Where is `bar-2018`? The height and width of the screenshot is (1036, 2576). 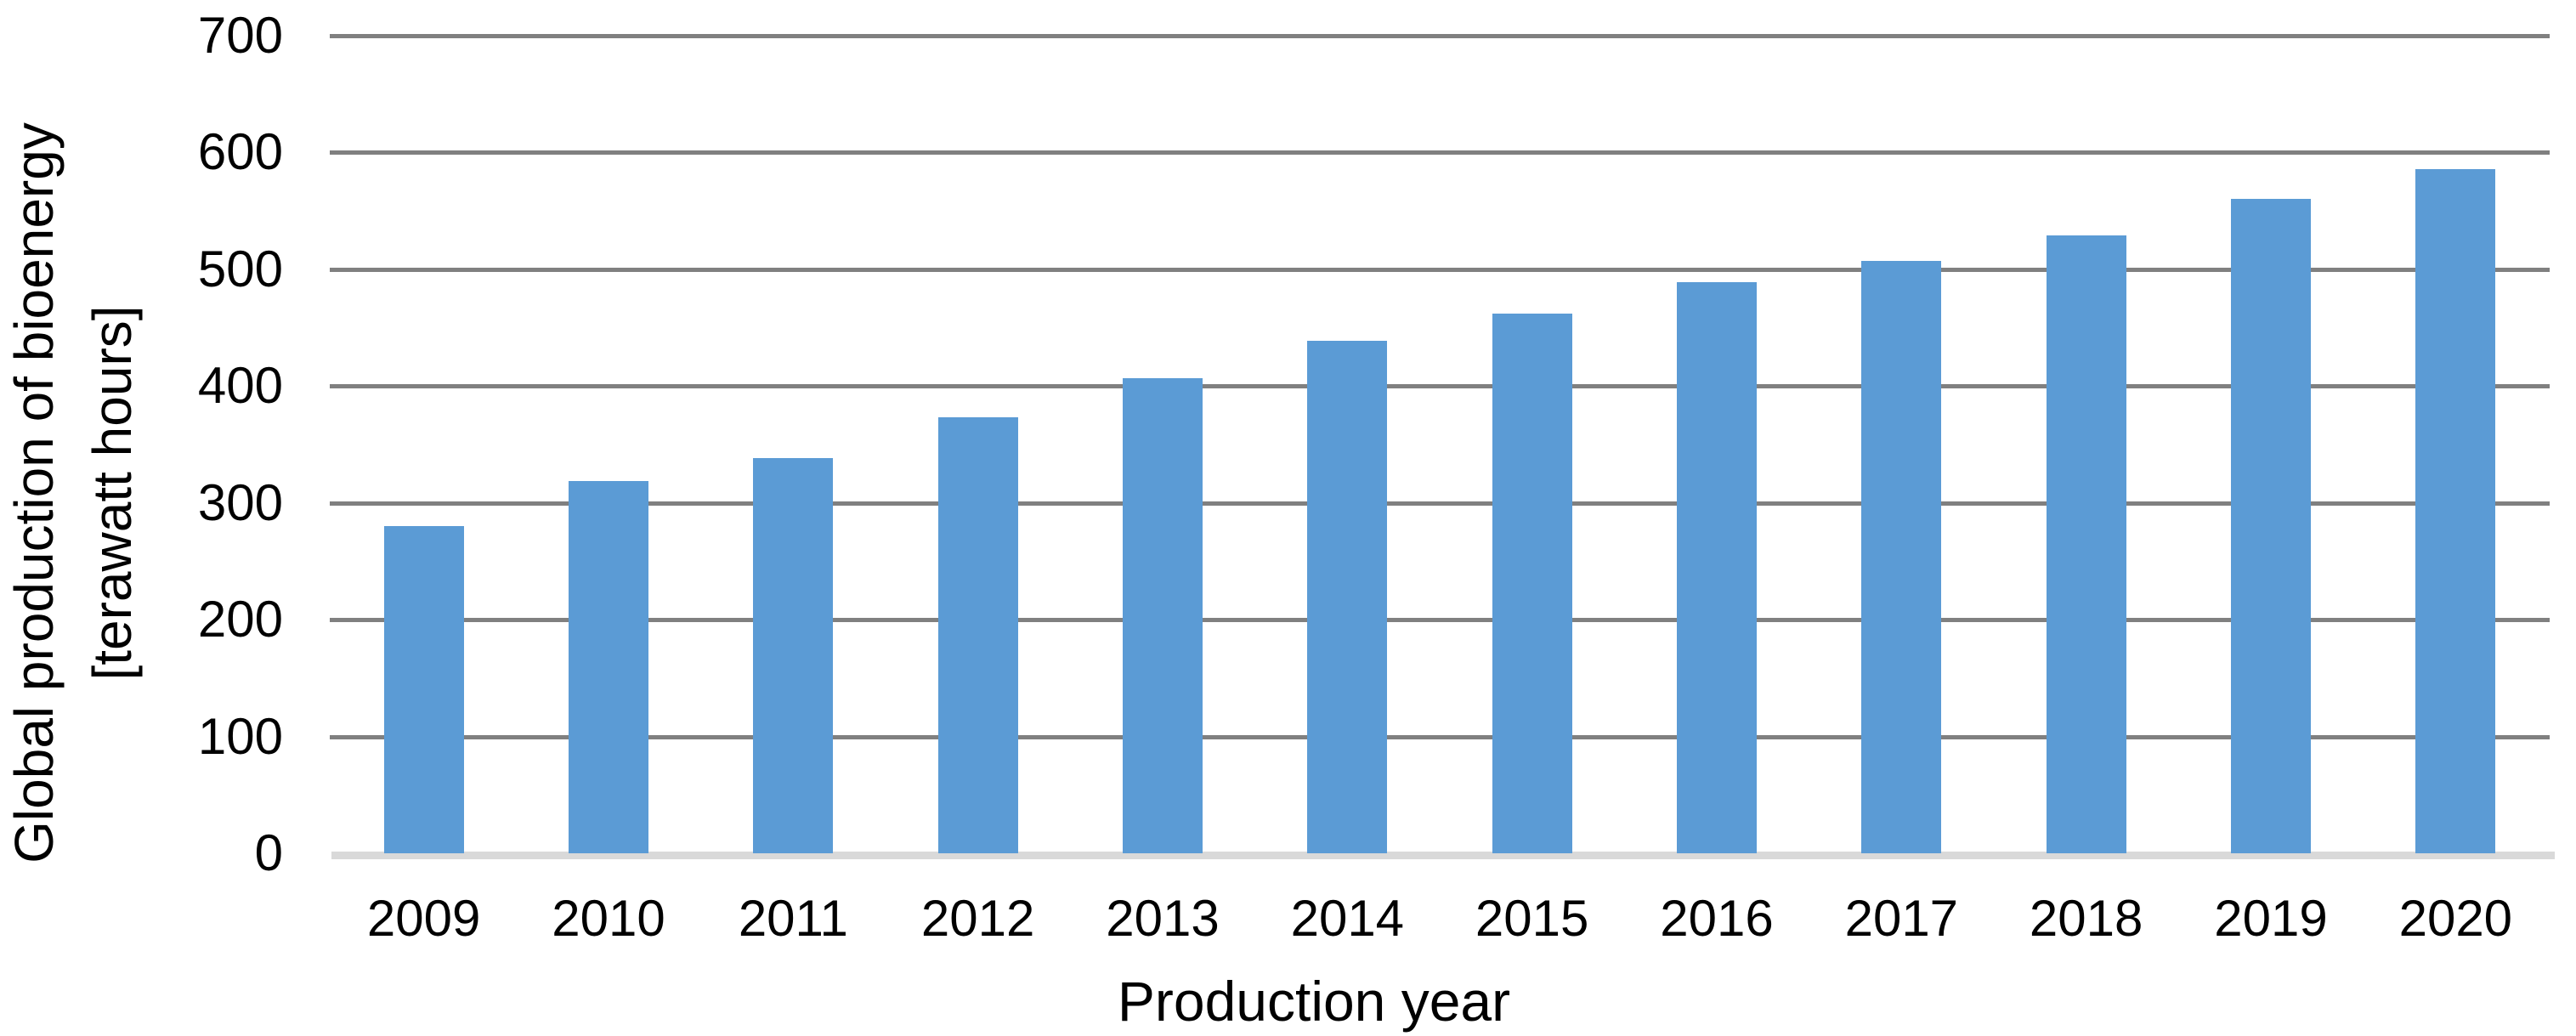
bar-2018 is located at coordinates (2086, 544).